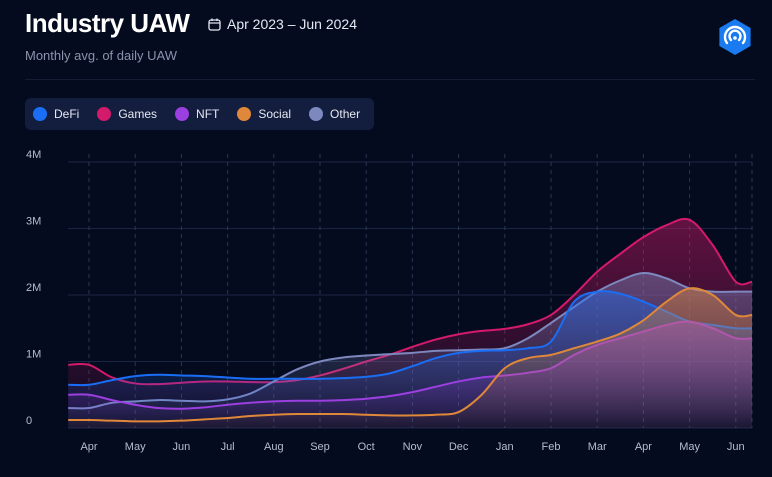 The image size is (772, 477). I want to click on x-tick-label: Mar, so click(597, 447).